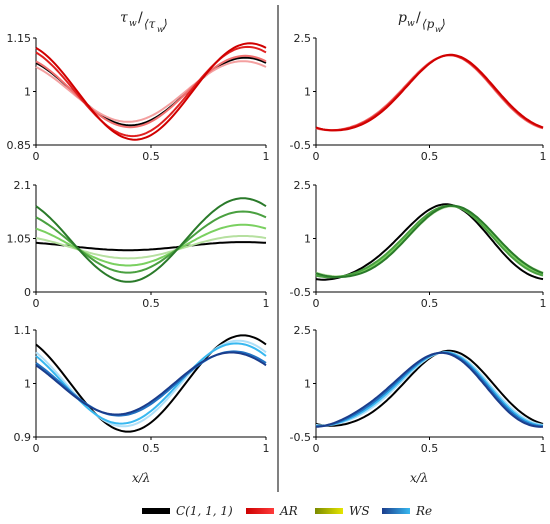  I want to click on tau-mean-subscript: w, so click(160, 29).